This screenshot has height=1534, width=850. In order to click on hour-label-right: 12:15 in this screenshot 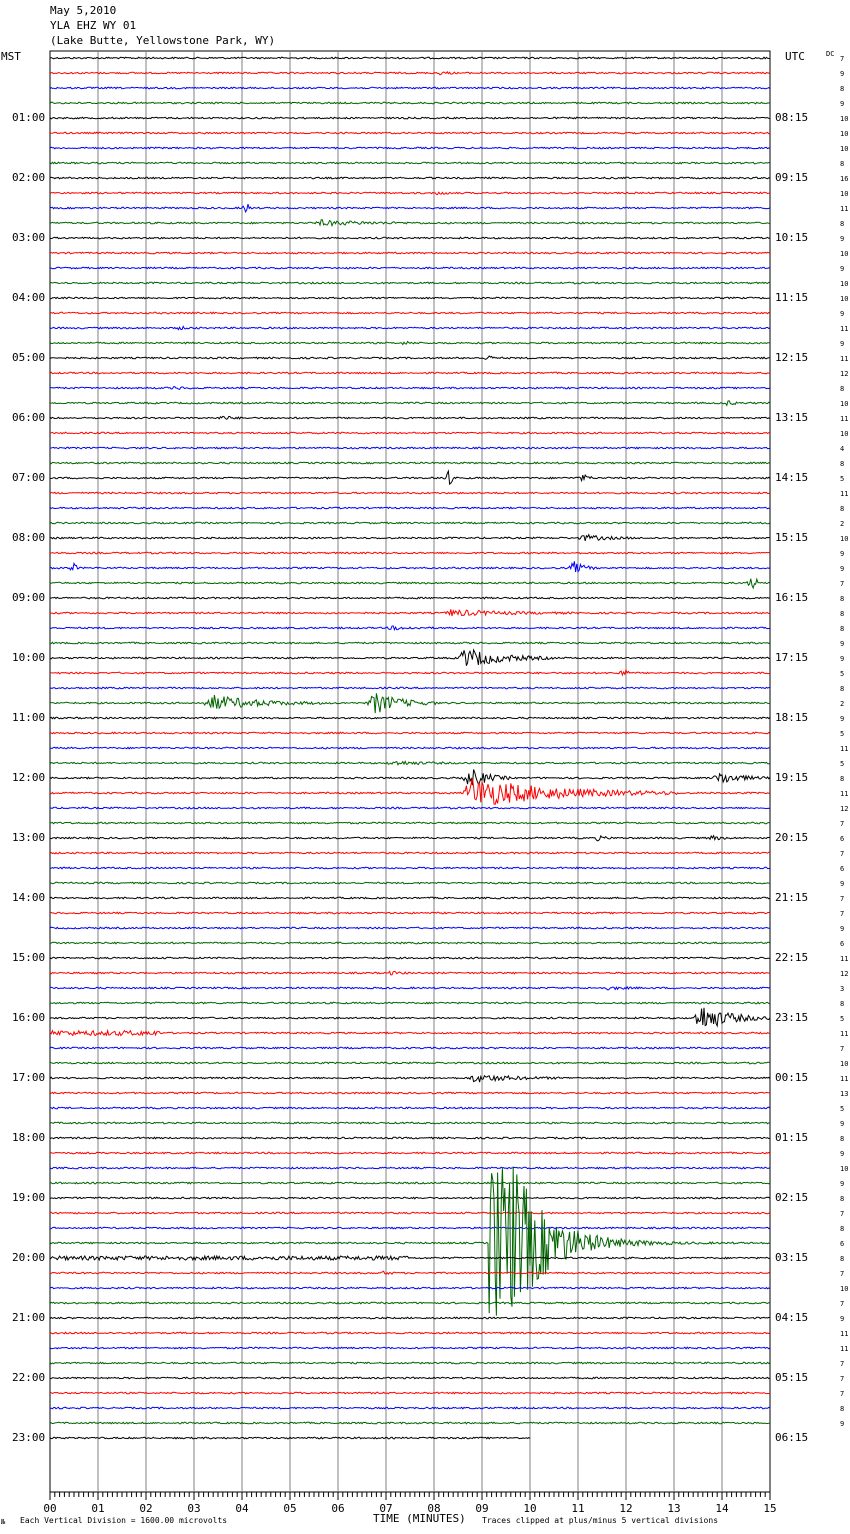, I will do `click(792, 357)`.